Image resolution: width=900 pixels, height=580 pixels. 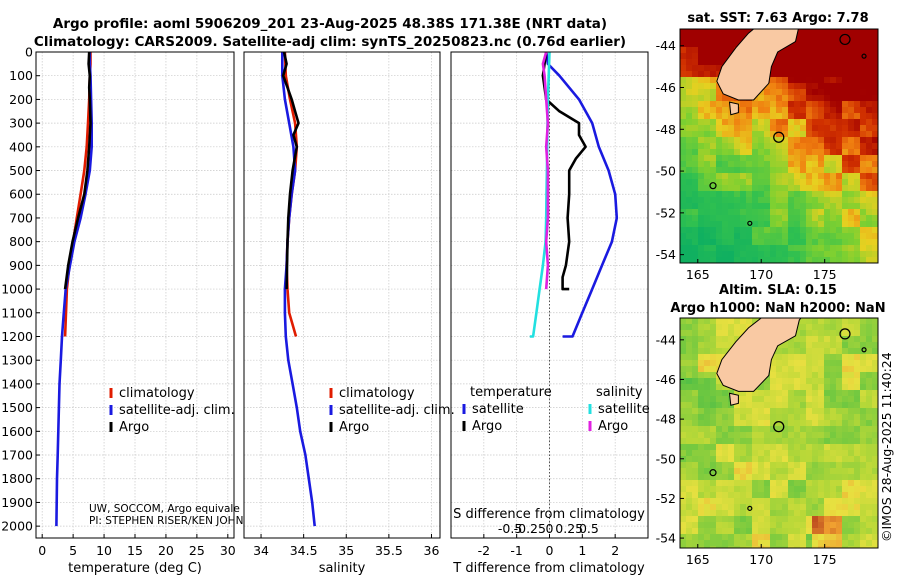 I want to click on imos-stamp: ©IMOS 28-Aug-2025 11:40:24, so click(x=886, y=447).